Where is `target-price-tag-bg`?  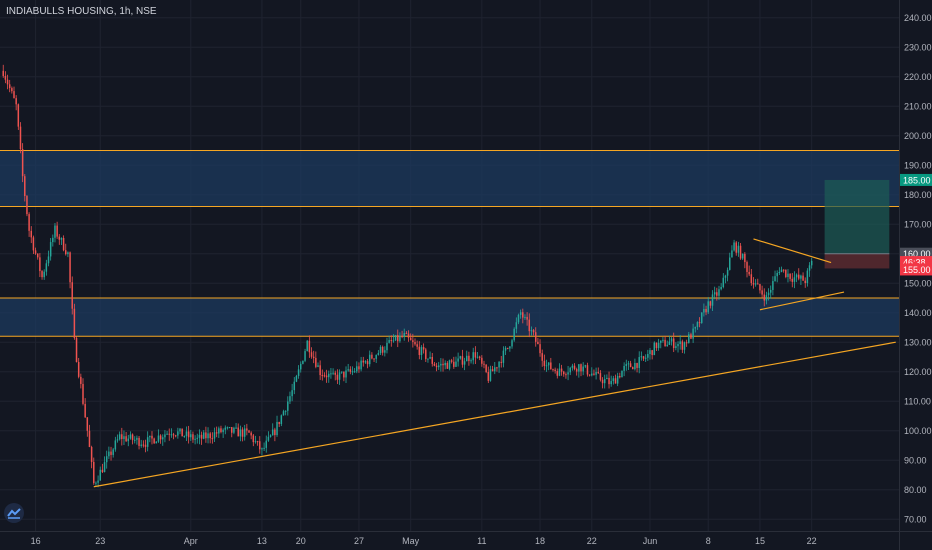 target-price-tag-bg is located at coordinates (916, 179).